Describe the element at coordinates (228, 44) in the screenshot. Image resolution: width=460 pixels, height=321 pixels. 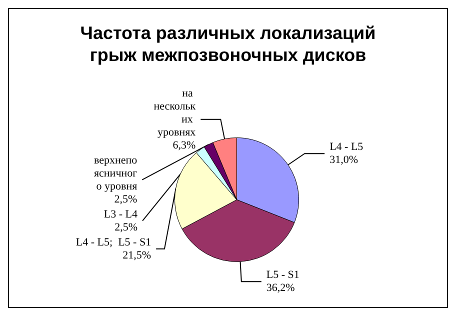
I see `chart-title: Частота различных локализаций грыж межпозвоночных дисков` at that location.